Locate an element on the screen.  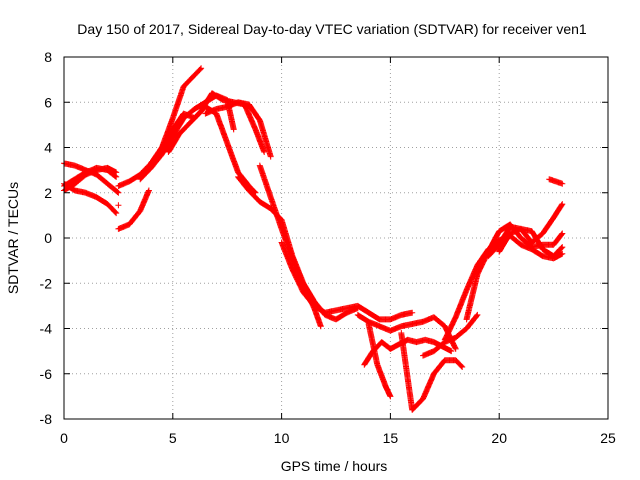
y-tick-label: -8 is located at coordinates (46, 419).